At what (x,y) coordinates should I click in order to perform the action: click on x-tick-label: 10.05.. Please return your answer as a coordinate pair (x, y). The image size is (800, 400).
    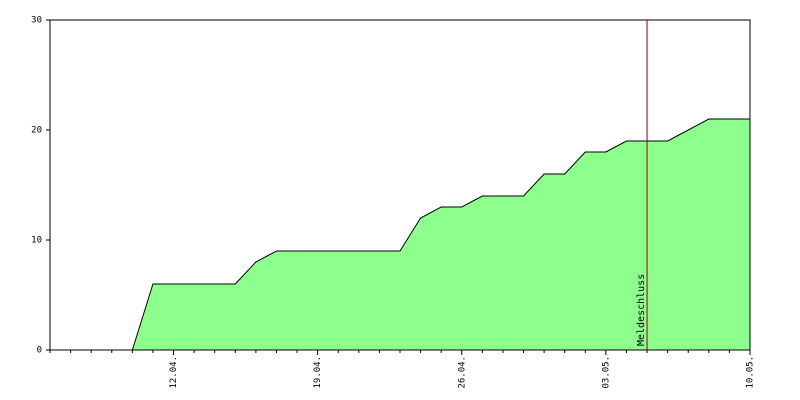
    Looking at the image, I should click on (751, 372).